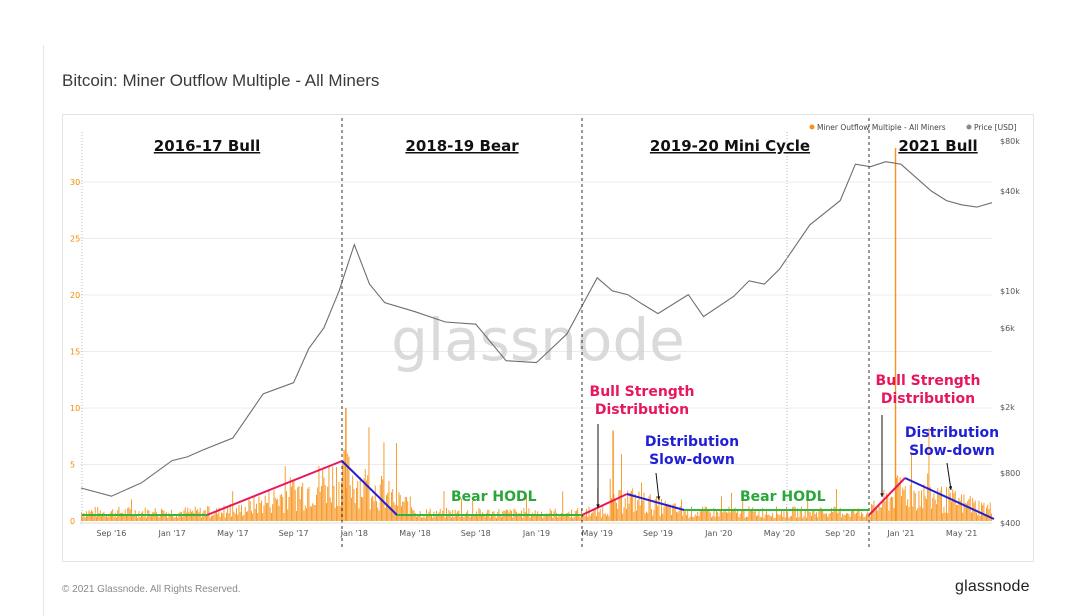 The width and height of the screenshot is (1080, 616). I want to click on annotation-bear-hodl-1: Bear HODL, so click(494, 497).